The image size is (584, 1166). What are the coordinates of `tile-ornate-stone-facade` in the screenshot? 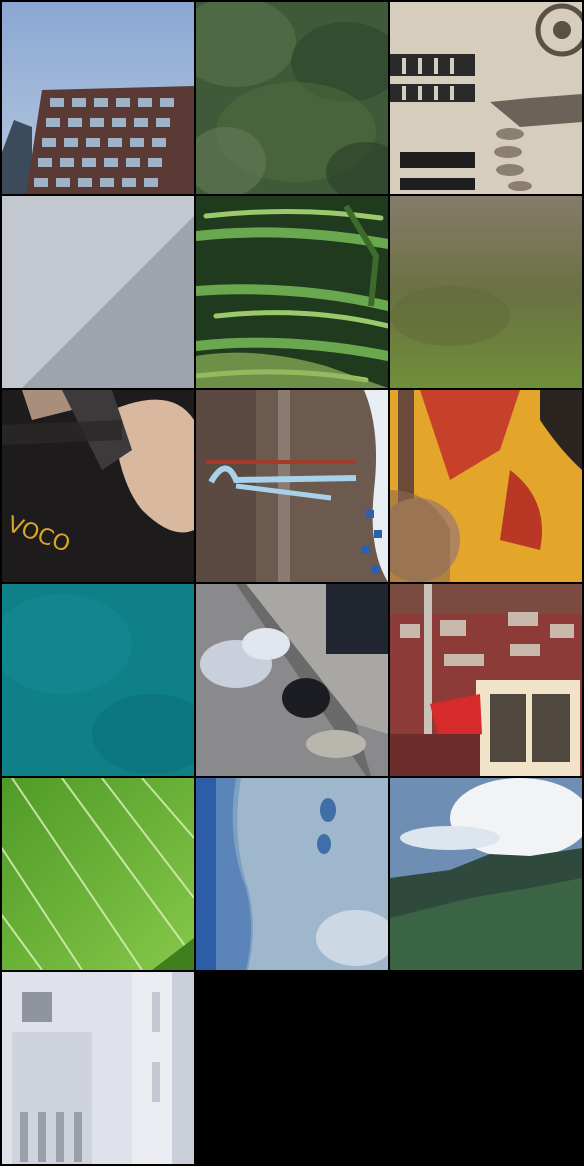 It's located at (486, 98).